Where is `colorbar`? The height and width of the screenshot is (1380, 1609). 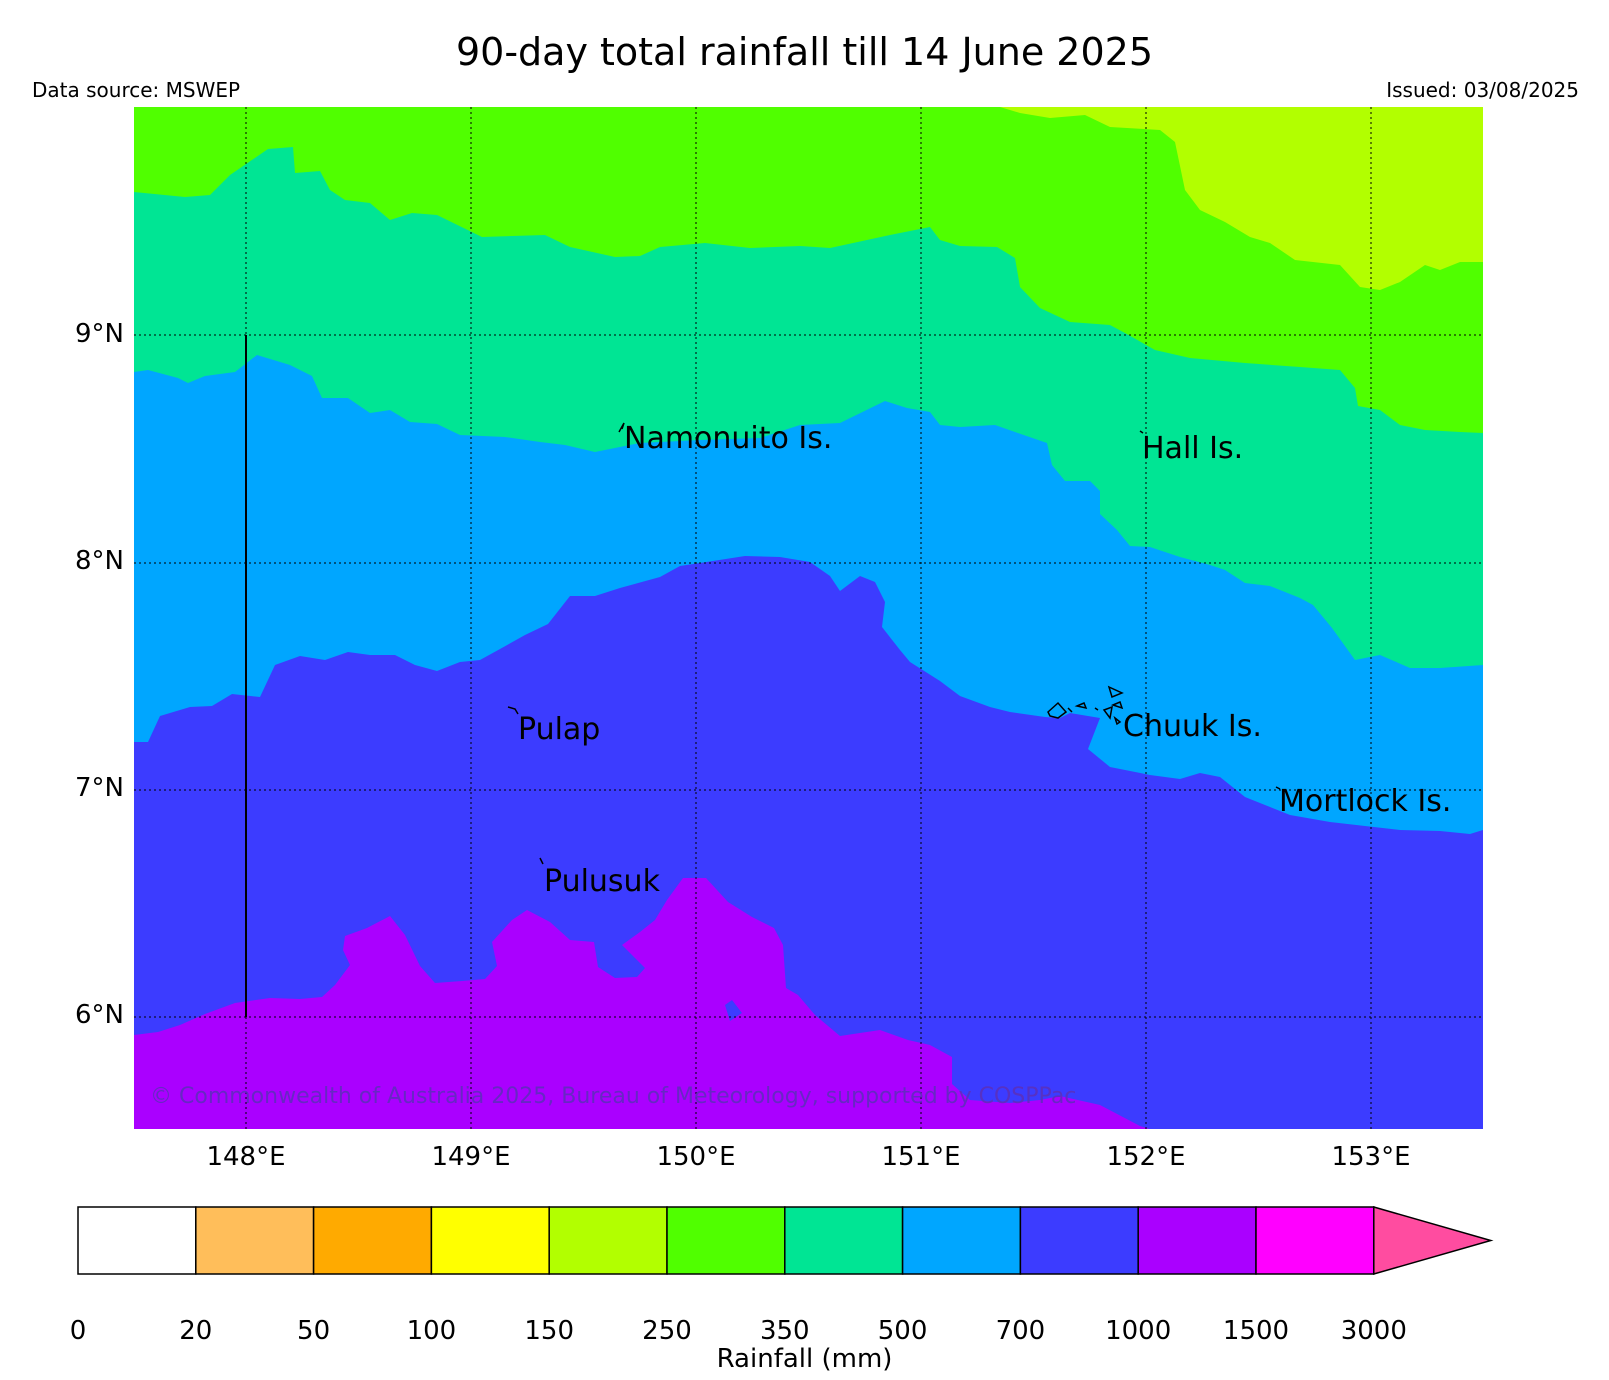 colorbar is located at coordinates (785, 1240).